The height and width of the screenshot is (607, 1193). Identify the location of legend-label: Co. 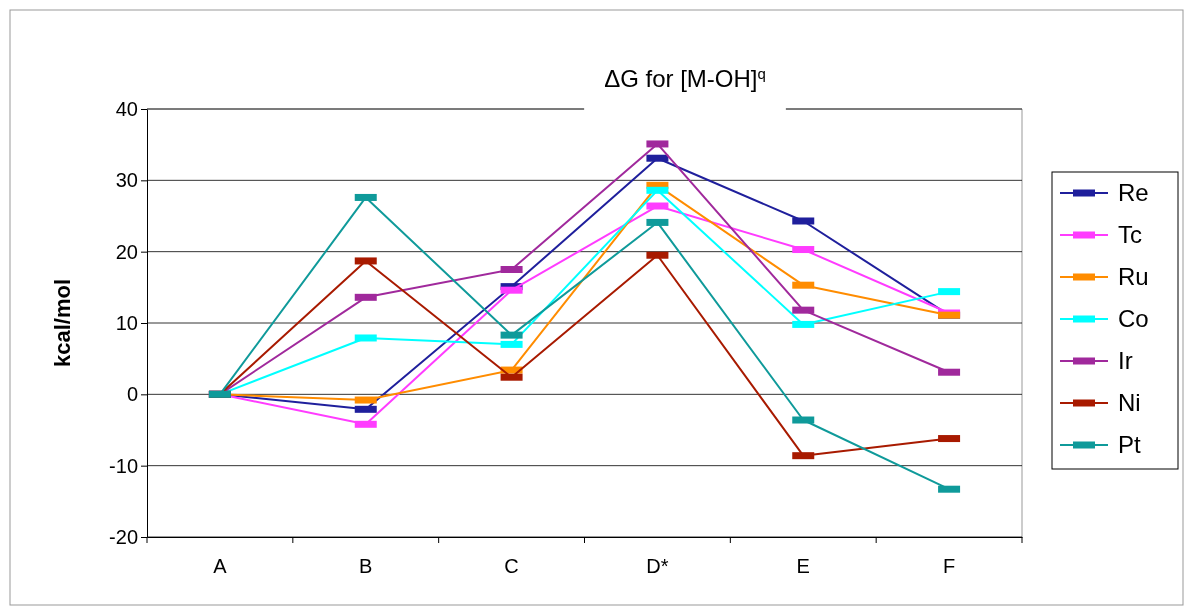
(1133, 318).